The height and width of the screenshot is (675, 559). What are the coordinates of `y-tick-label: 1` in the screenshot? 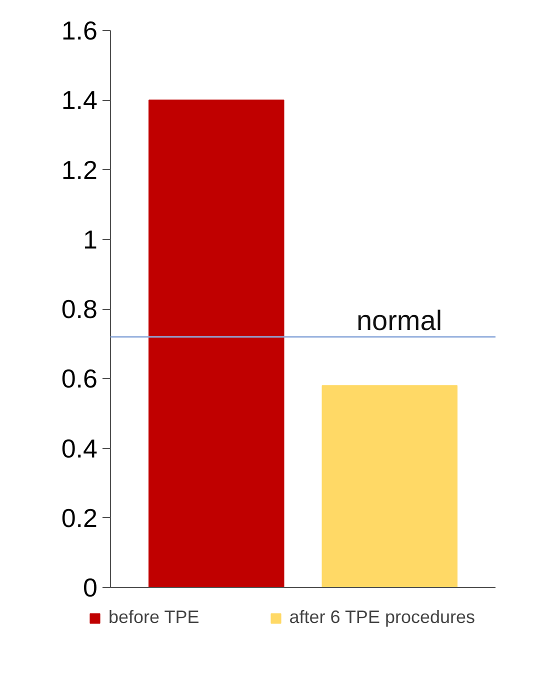 It's located at (90, 239).